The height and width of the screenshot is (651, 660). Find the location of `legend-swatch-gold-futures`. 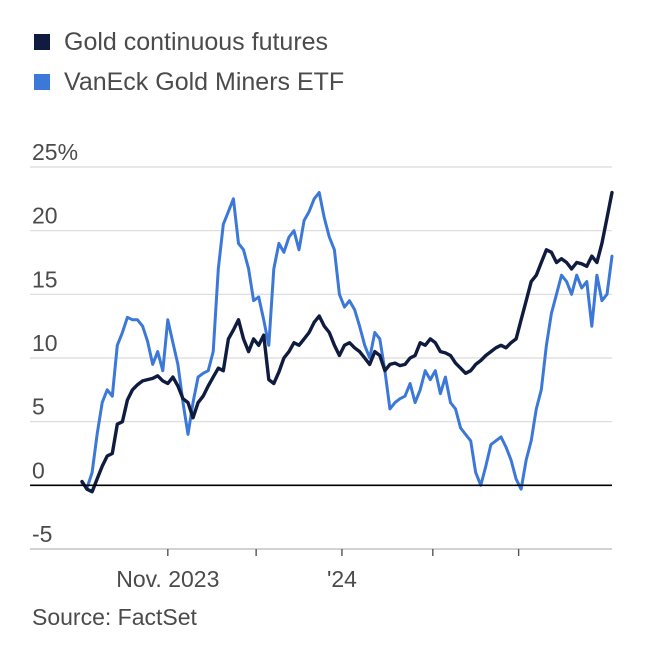

legend-swatch-gold-futures is located at coordinates (42, 42).